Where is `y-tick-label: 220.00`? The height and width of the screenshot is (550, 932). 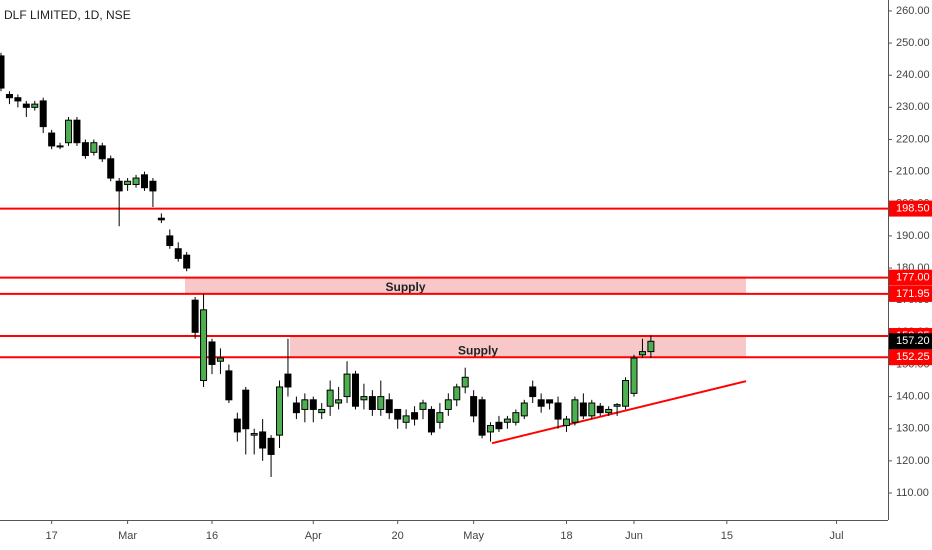
y-tick-label: 220.00 is located at coordinates (913, 139).